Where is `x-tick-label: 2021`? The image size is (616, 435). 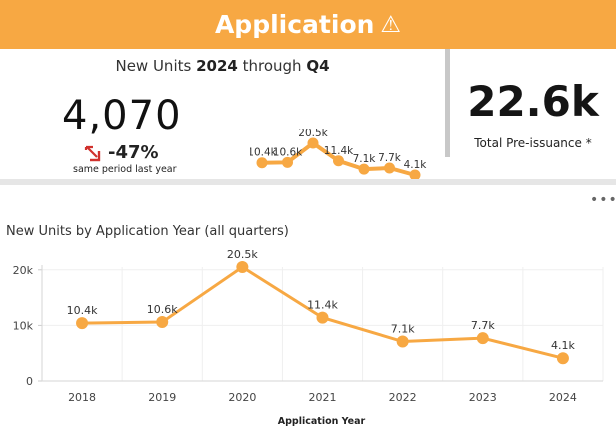 x-tick-label: 2021 is located at coordinates (323, 397).